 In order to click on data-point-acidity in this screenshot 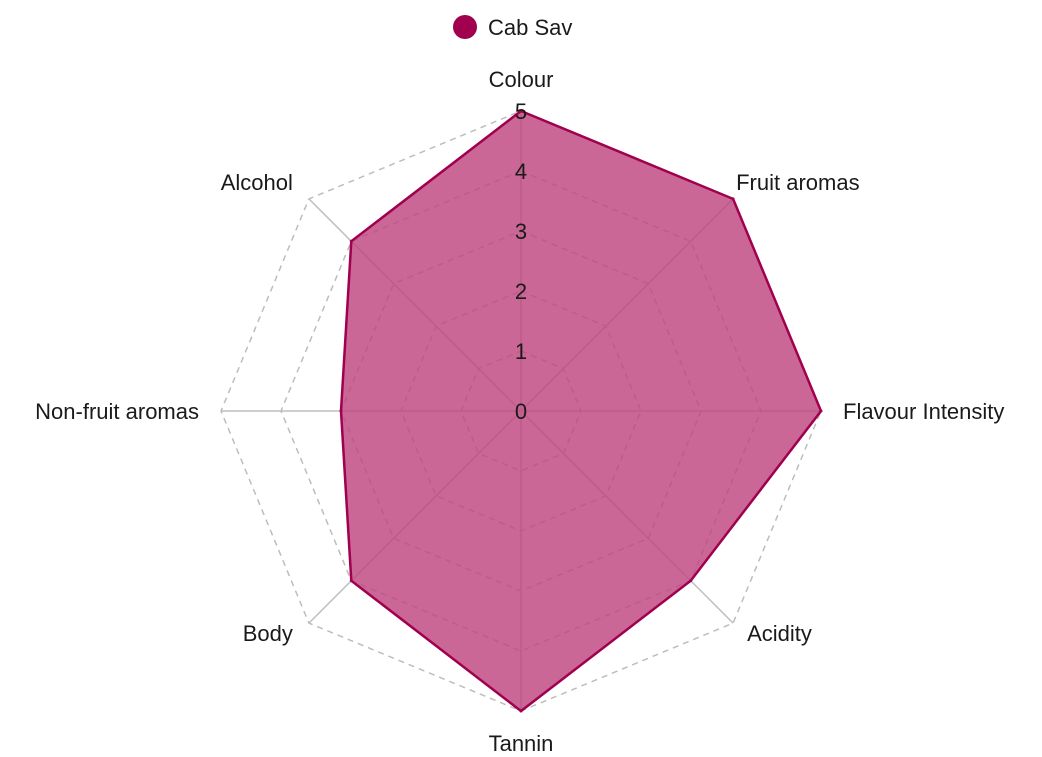, I will do `click(691, 581)`.